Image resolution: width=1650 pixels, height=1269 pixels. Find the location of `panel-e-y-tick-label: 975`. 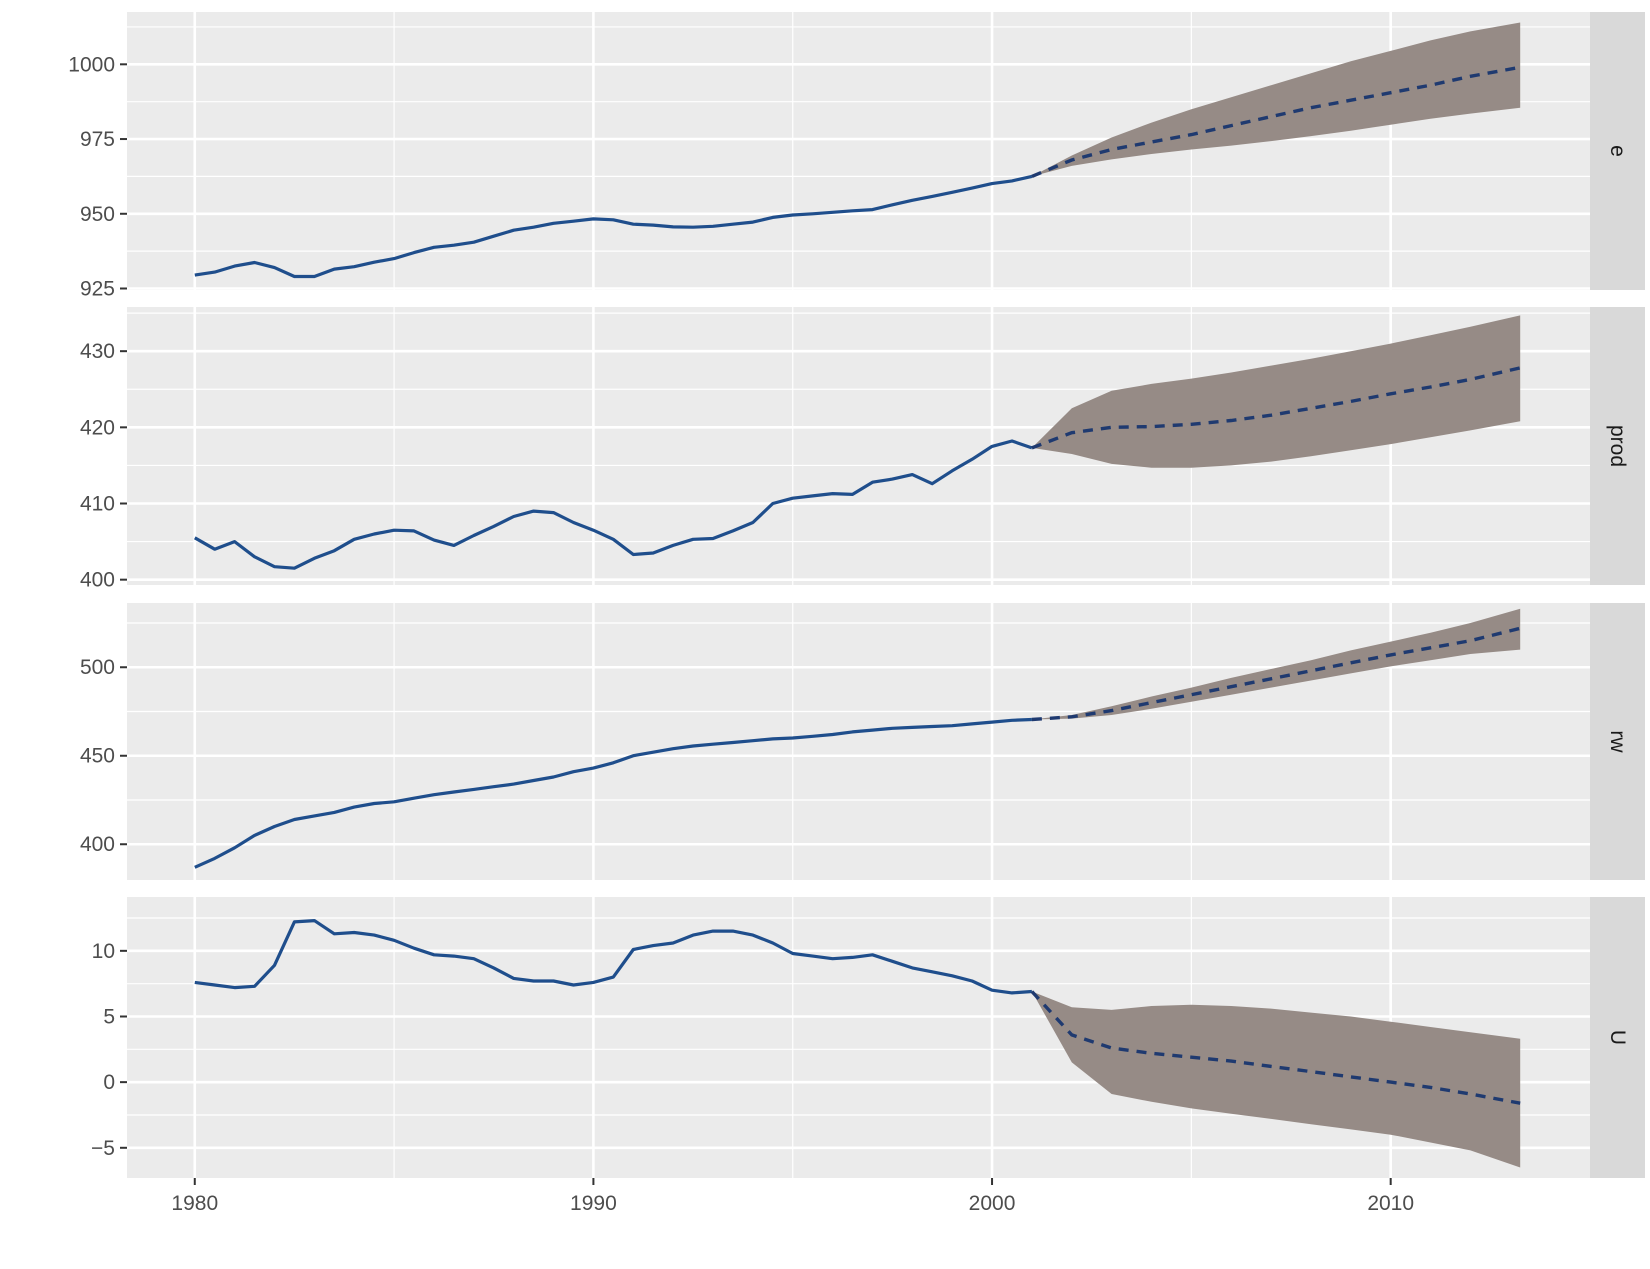

panel-e-y-tick-label: 975 is located at coordinates (97, 139).